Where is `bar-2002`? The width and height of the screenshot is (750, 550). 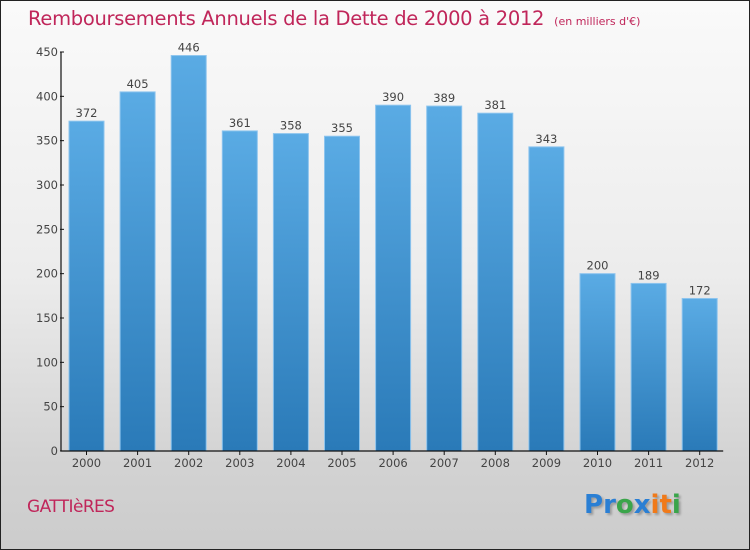
bar-2002 is located at coordinates (188, 253).